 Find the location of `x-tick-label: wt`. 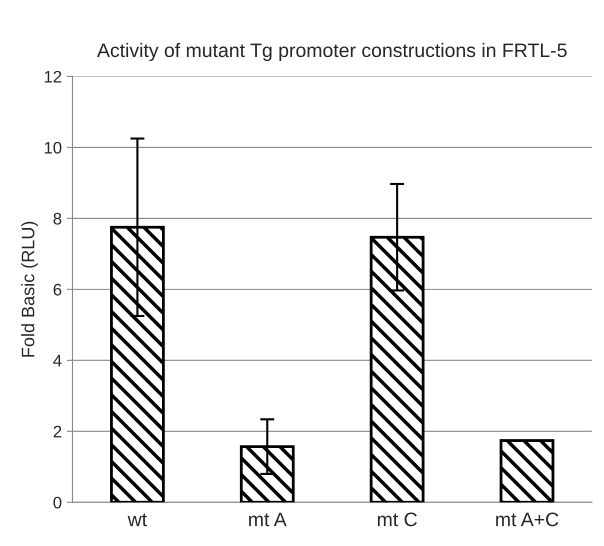

x-tick-label: wt is located at coordinates (137, 520).